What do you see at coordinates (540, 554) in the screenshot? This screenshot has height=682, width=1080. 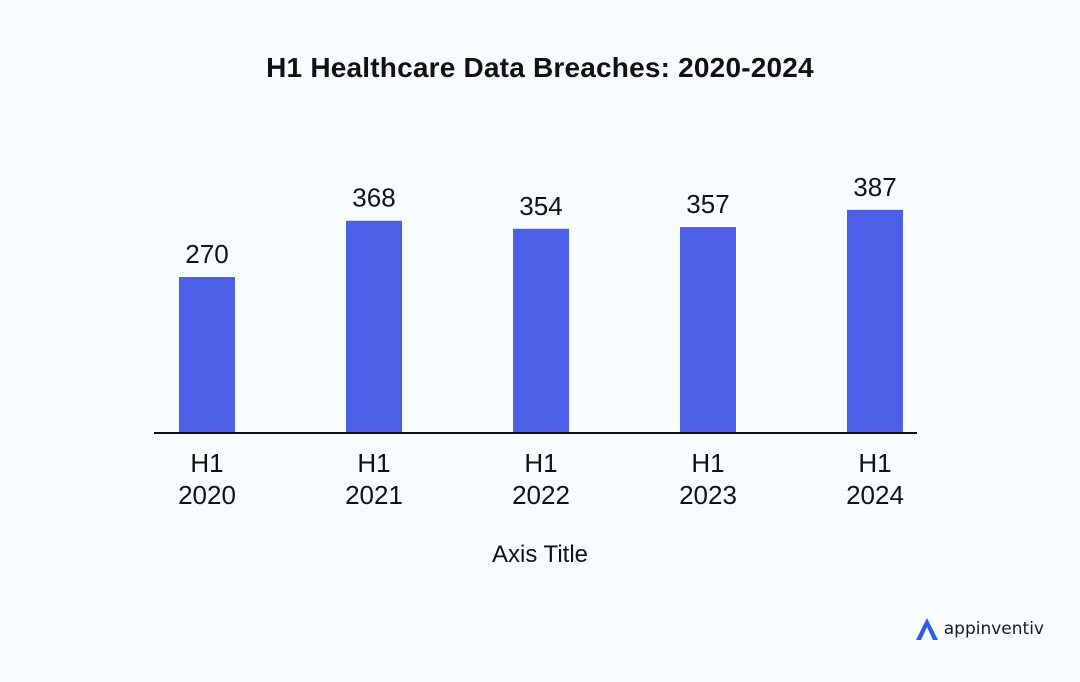 I see `x-axis-title: Axis Title` at bounding box center [540, 554].